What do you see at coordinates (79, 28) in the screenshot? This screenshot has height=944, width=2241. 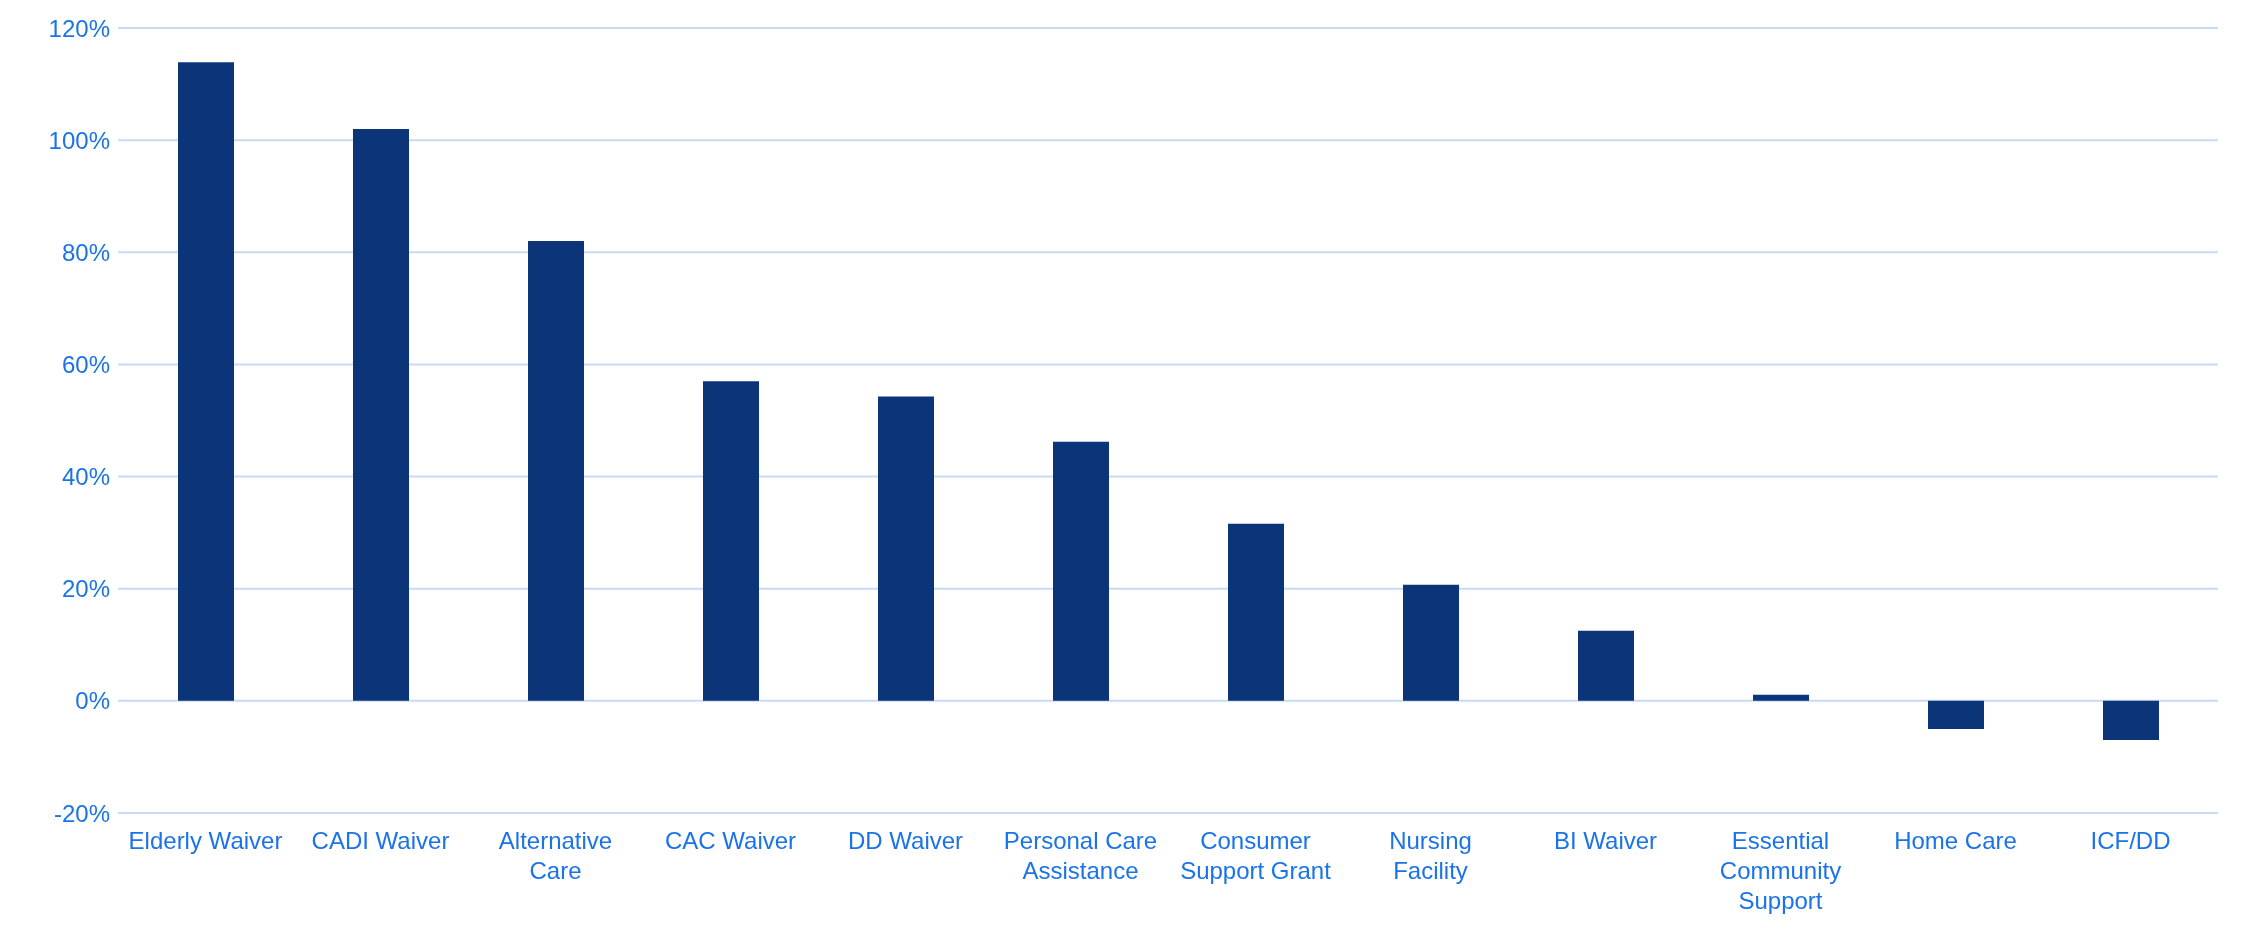 I see `y-tick-label: 120%` at bounding box center [79, 28].